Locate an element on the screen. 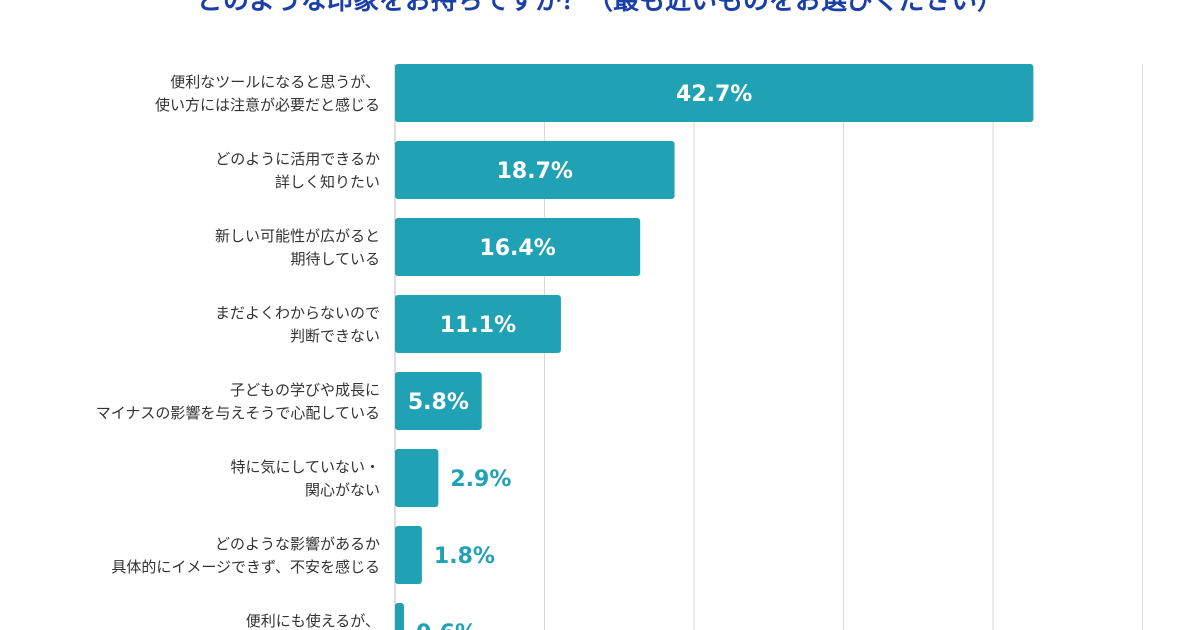  category-label: 特に気にしていない・関心がない is located at coordinates (305, 478).